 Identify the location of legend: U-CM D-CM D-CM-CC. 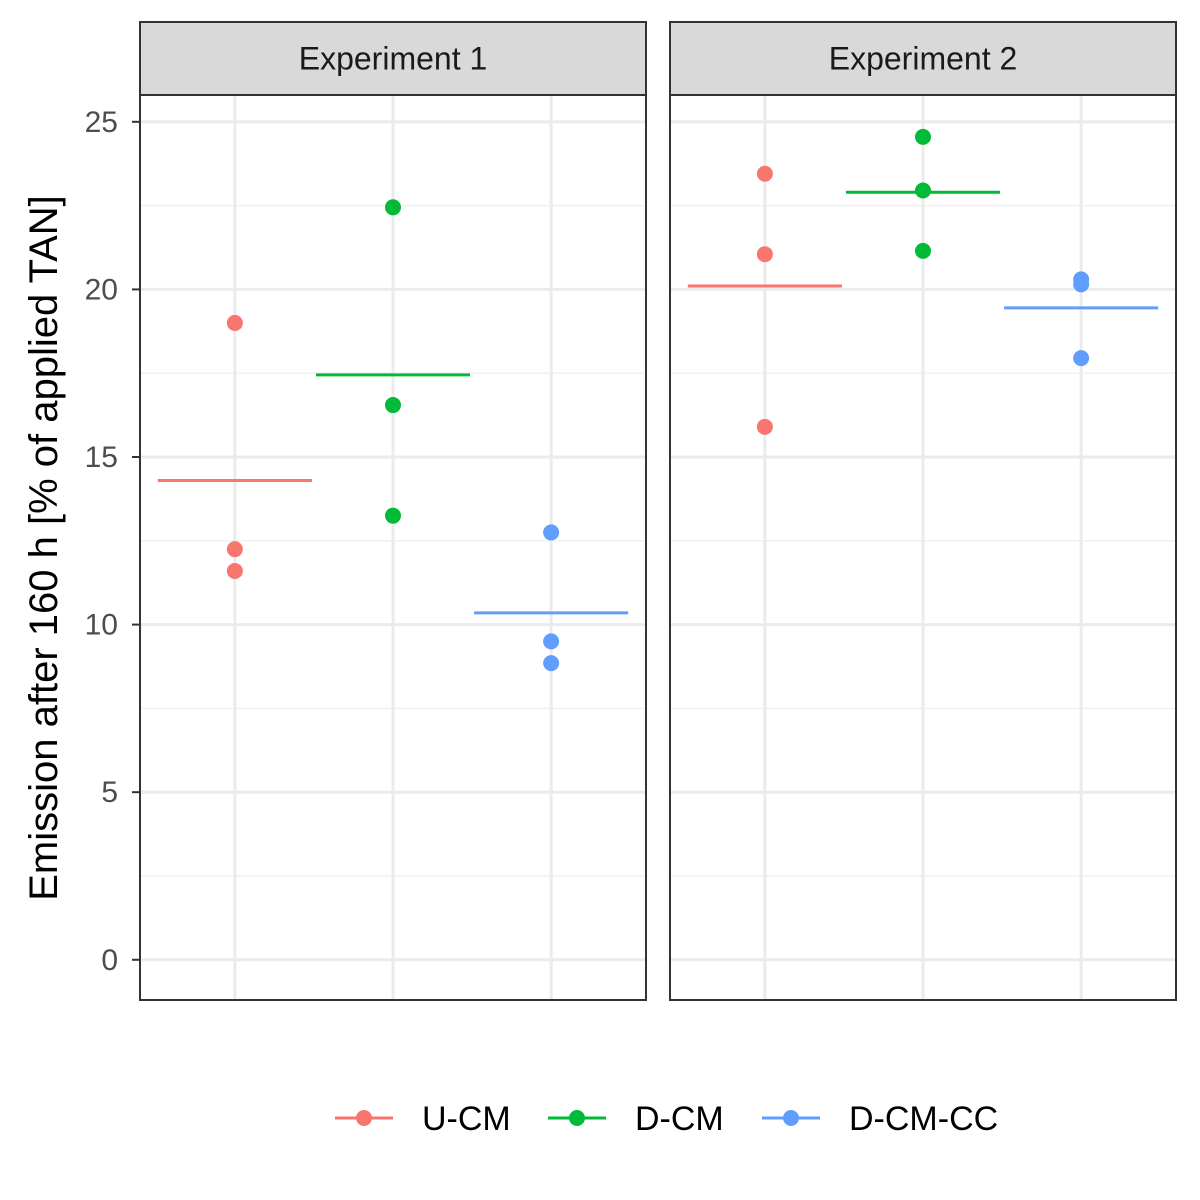
(666, 1119).